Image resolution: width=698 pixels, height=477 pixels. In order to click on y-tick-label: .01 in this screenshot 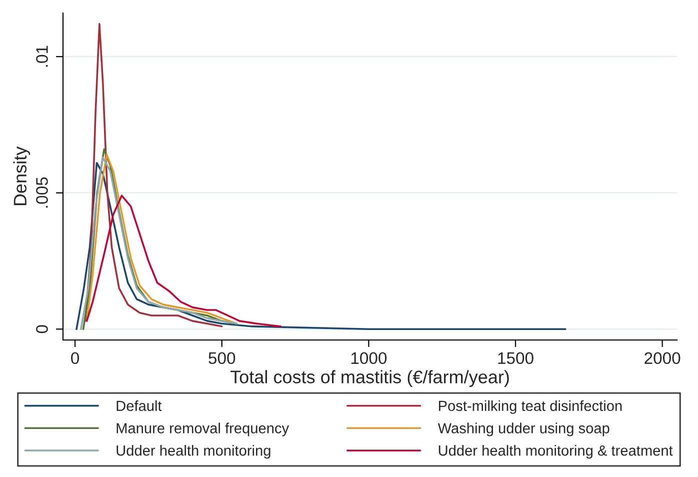, I will do `click(42, 56)`.